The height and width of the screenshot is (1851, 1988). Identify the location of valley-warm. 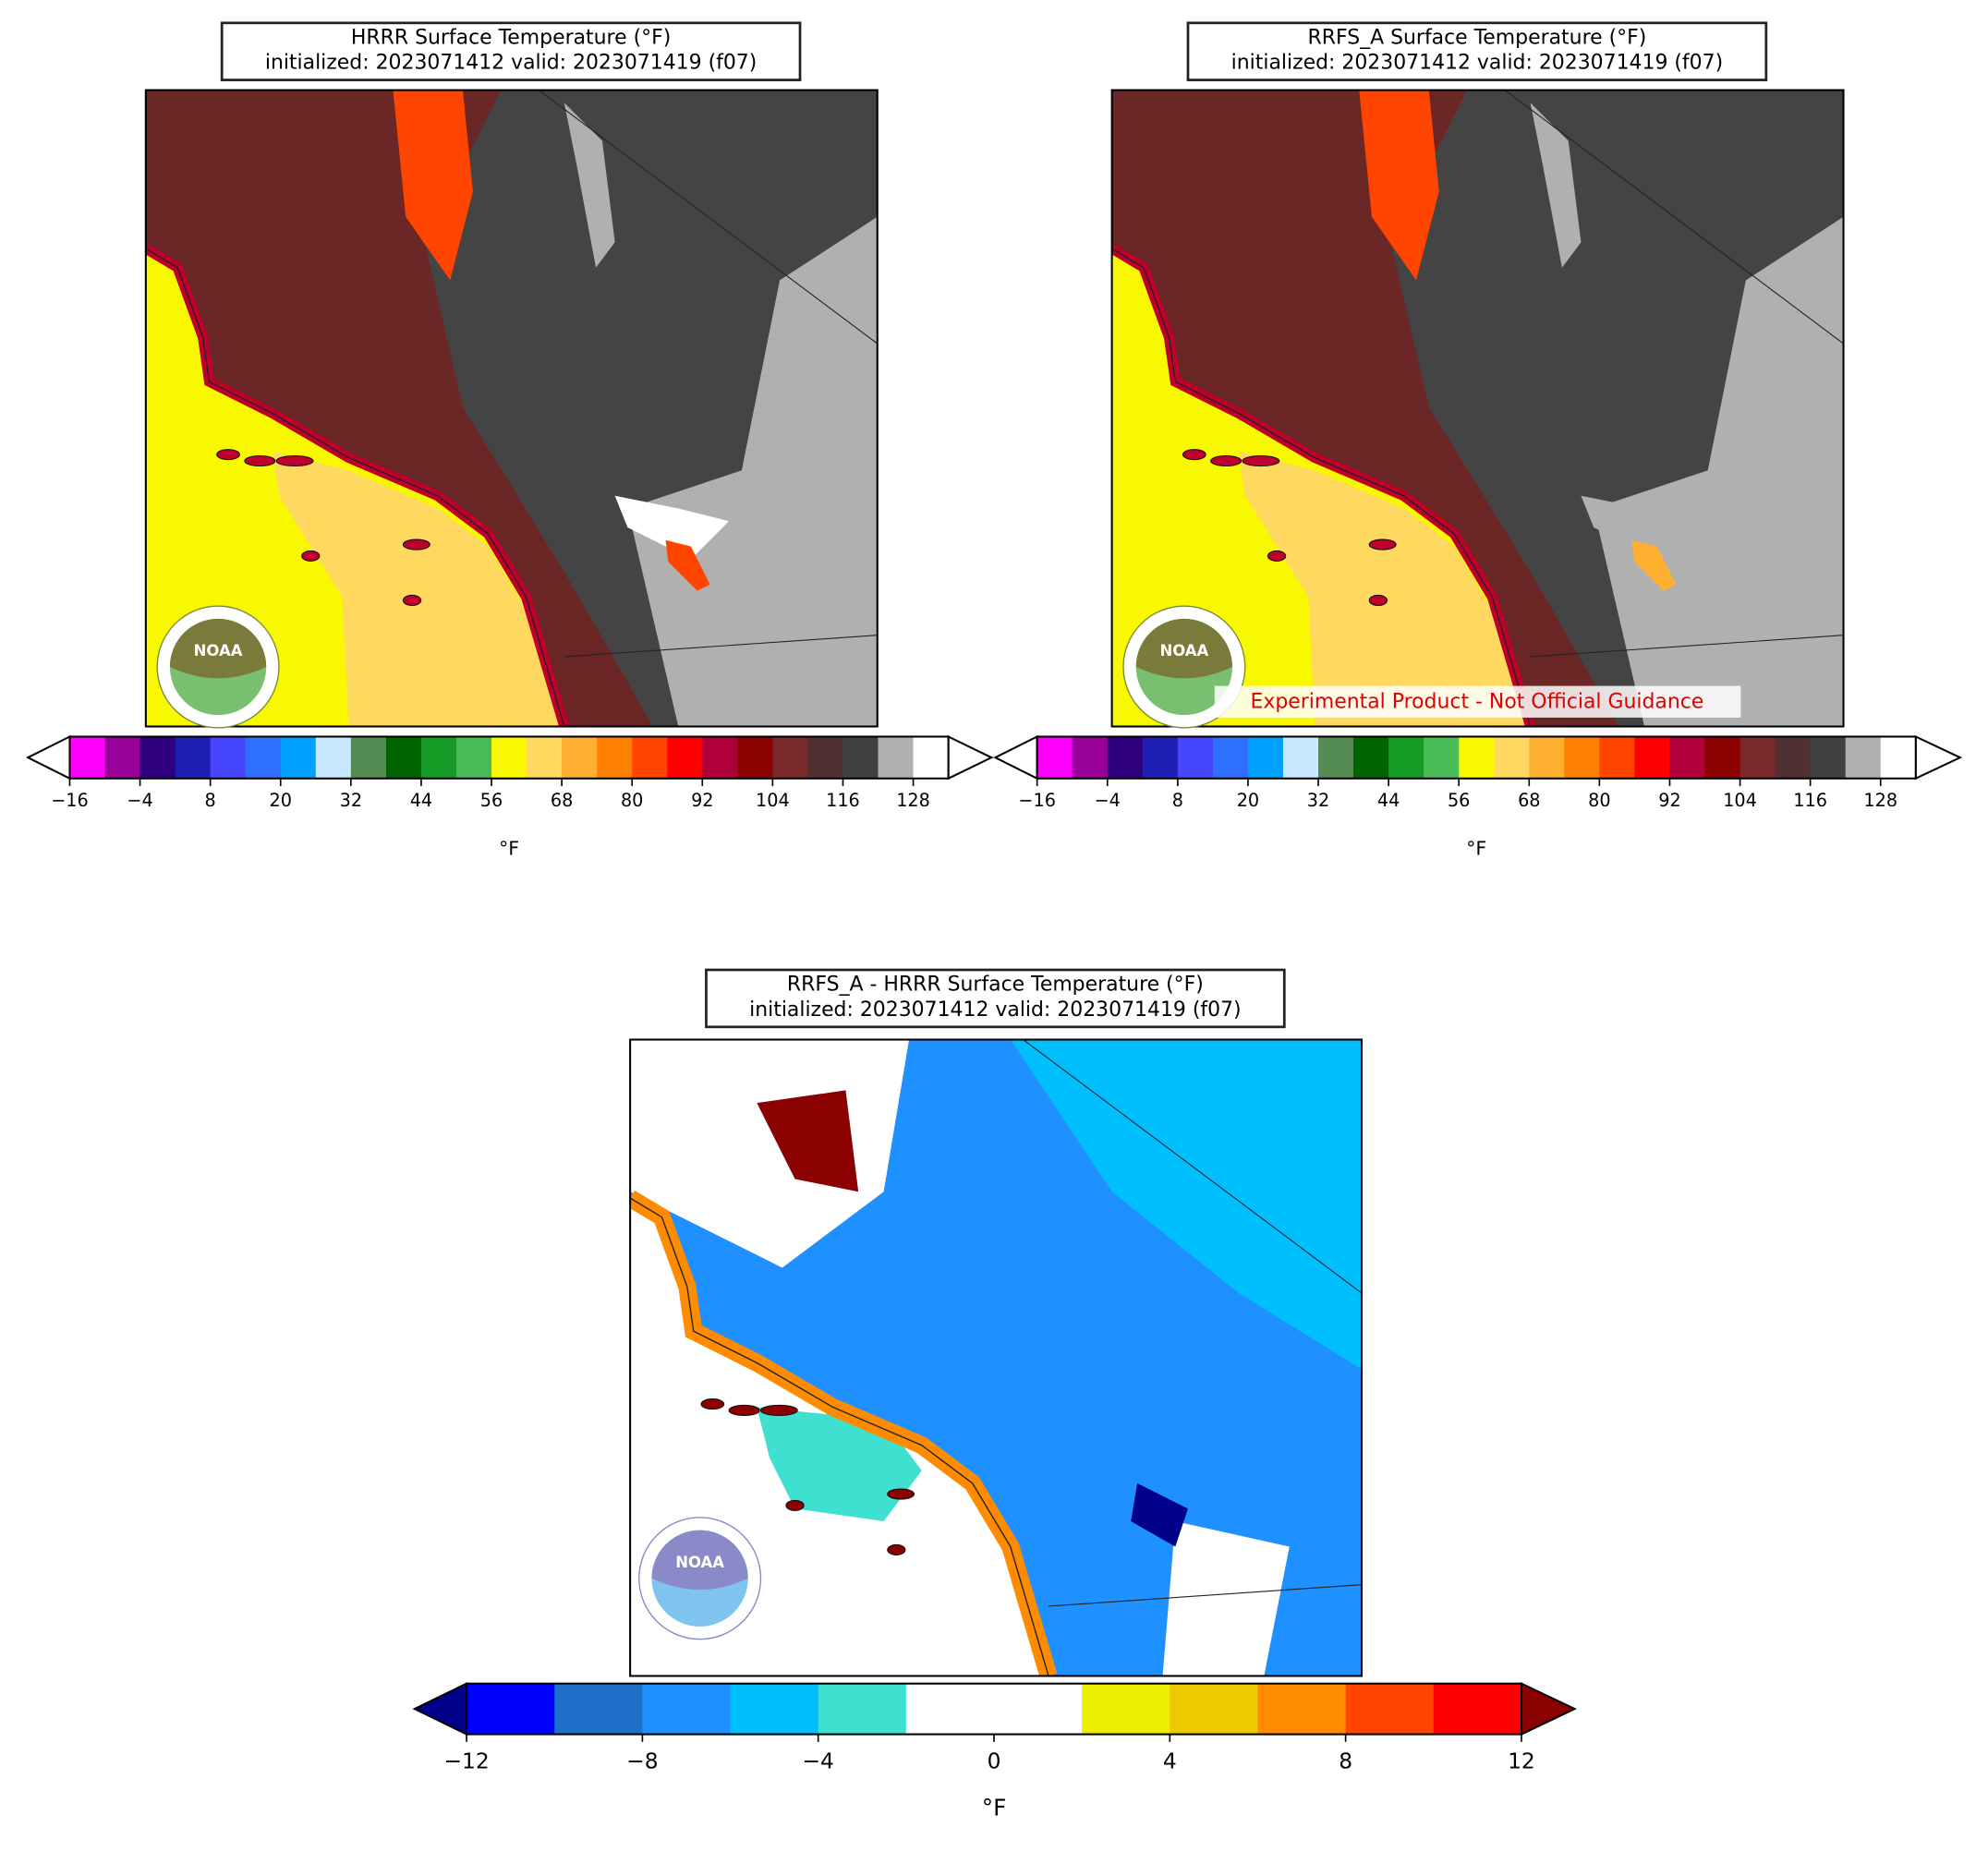
(1399, 186).